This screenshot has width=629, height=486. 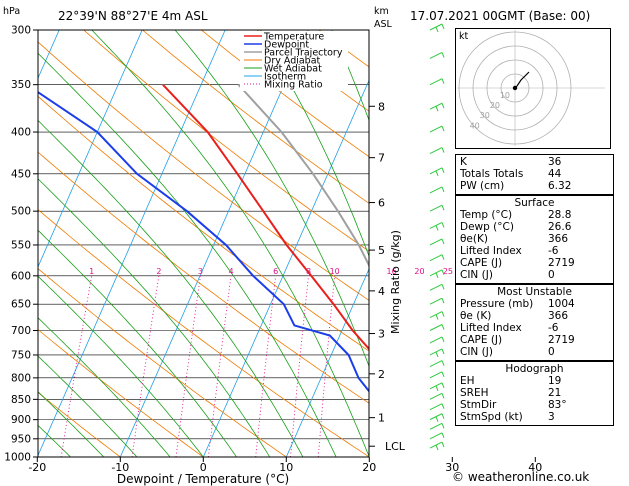 I want to click on mixing-ratio-label-4: 4, so click(x=230, y=271).